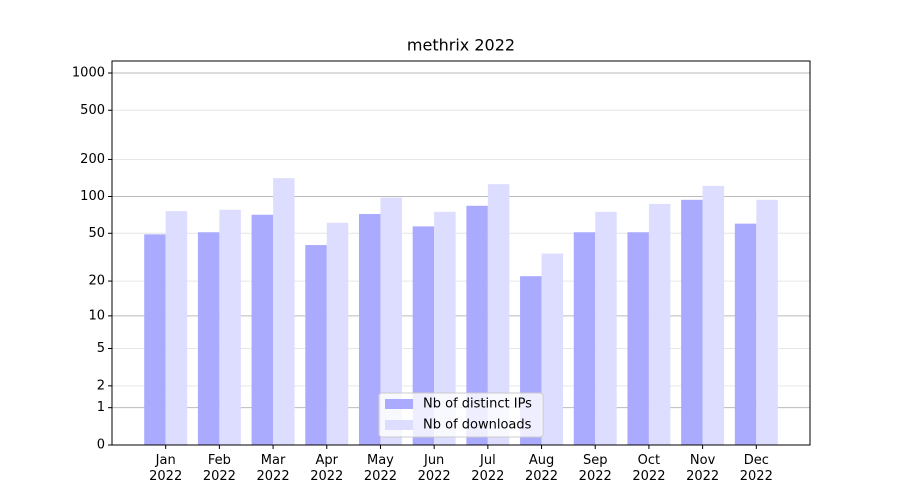 This screenshot has height=500, width=900. Describe the element at coordinates (219, 468) in the screenshot. I see `x-tick-label: Feb 2022` at that location.